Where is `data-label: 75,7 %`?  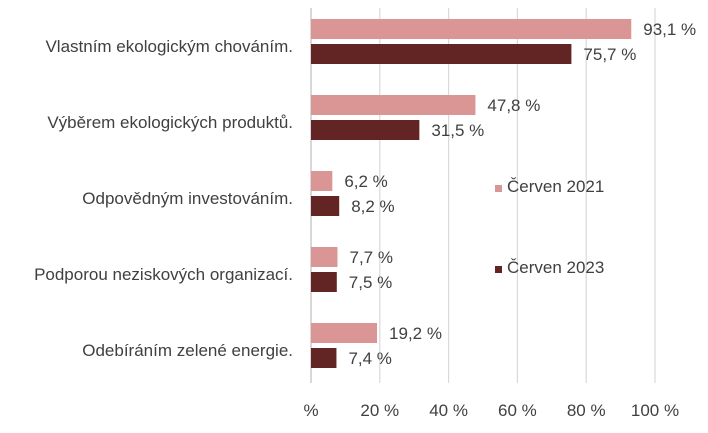
data-label: 75,7 % is located at coordinates (609, 54).